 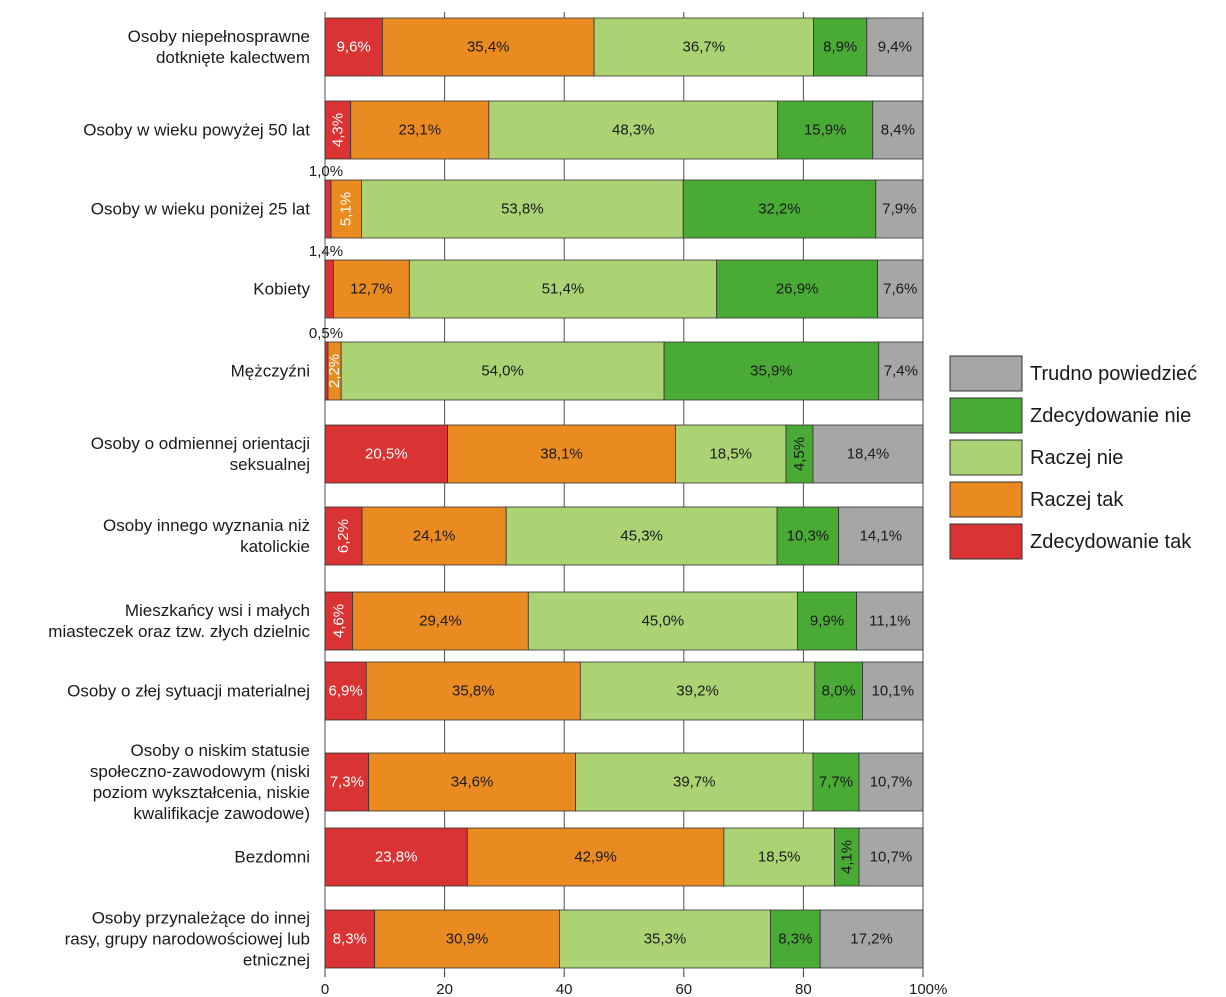 I want to click on x-tick-label: 20, so click(x=444, y=989).